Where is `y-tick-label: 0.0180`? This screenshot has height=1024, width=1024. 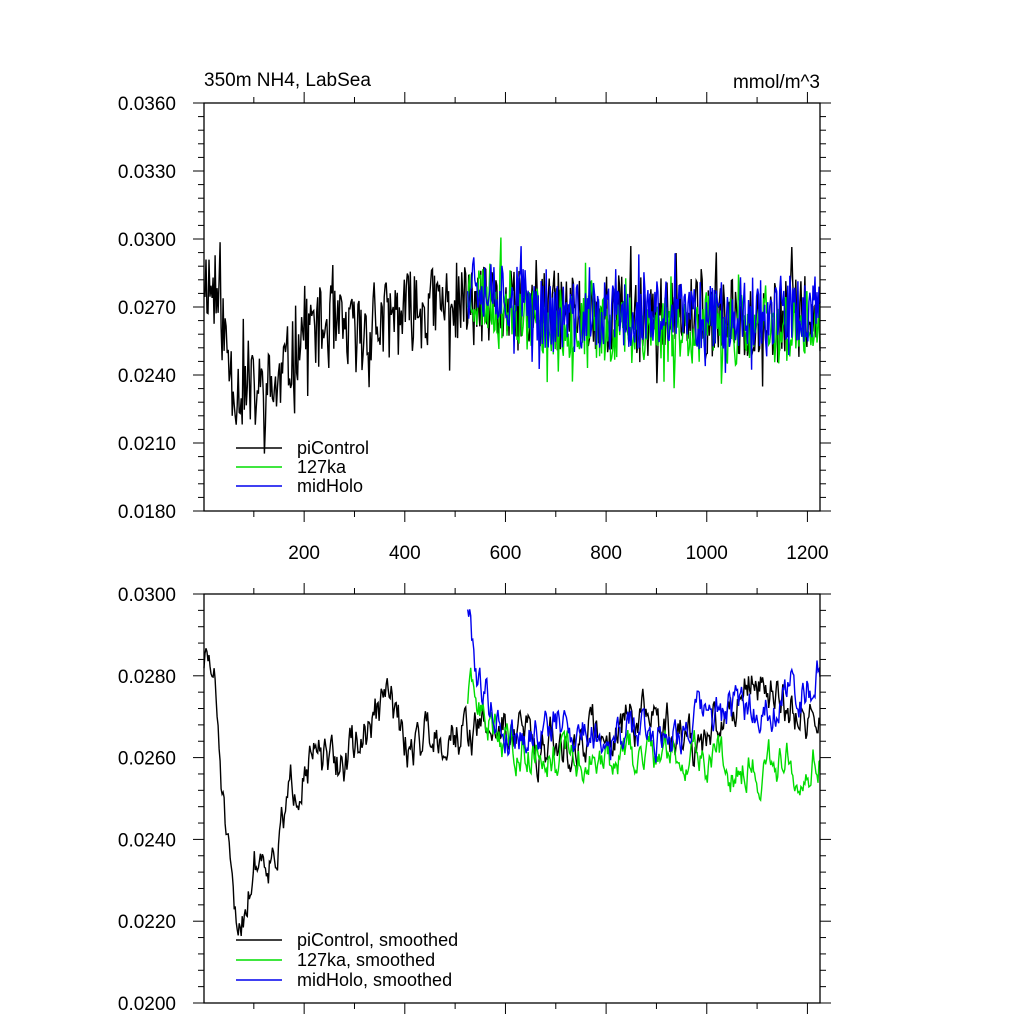 y-tick-label: 0.0180 is located at coordinates (147, 512).